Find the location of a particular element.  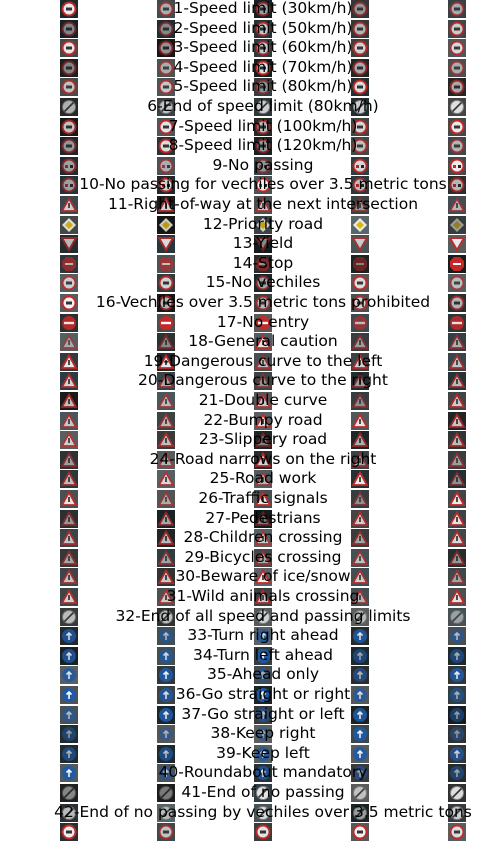

end-speed-limit-icon is located at coordinates (360, 107).